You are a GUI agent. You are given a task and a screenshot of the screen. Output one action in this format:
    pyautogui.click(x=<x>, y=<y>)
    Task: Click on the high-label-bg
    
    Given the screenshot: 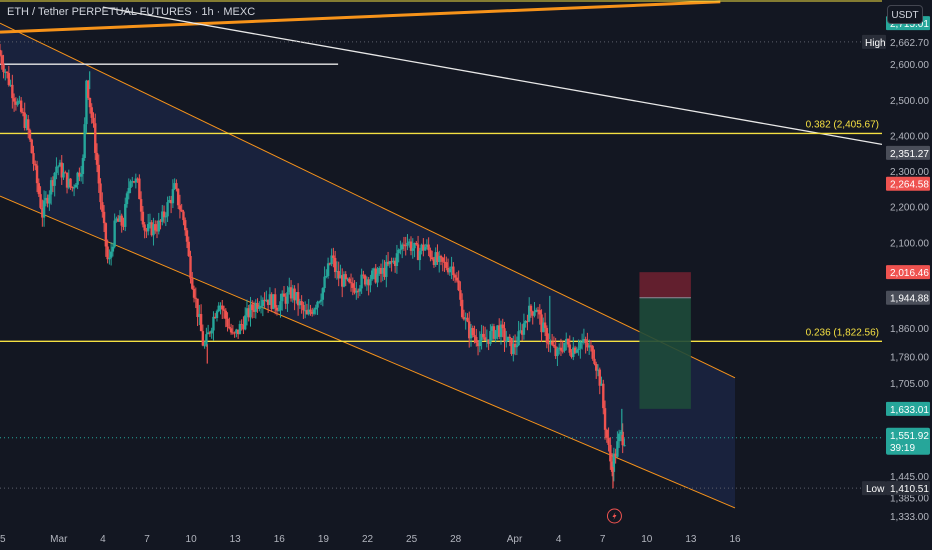 What is the action you would take?
    pyautogui.click(x=874, y=41)
    